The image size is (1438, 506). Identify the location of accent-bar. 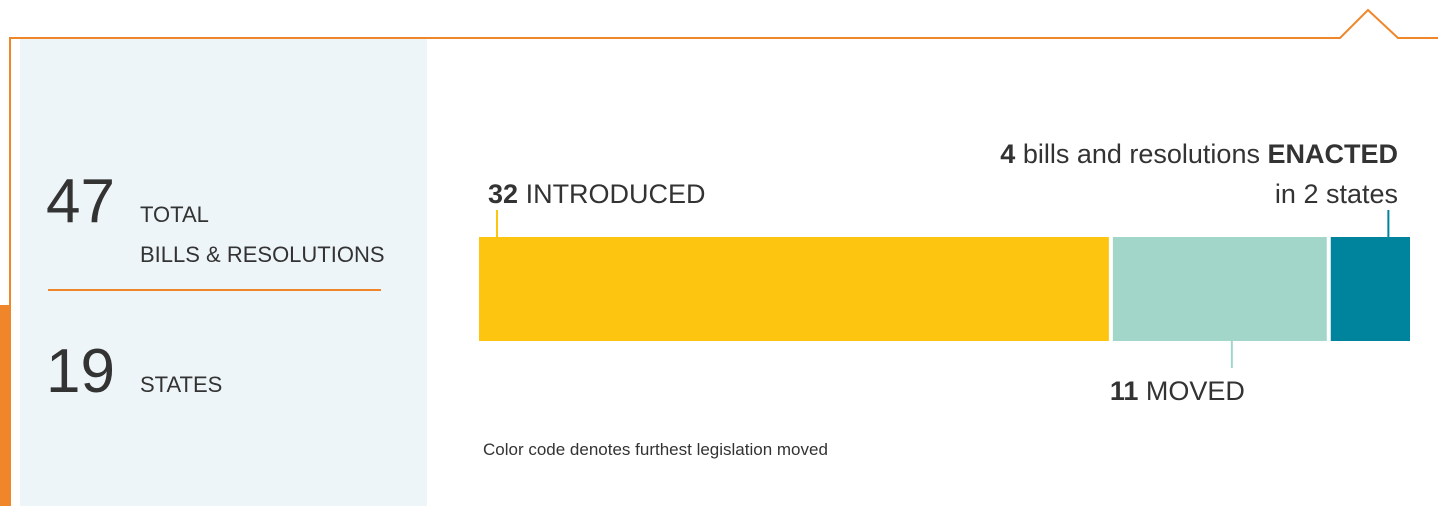
(5, 405).